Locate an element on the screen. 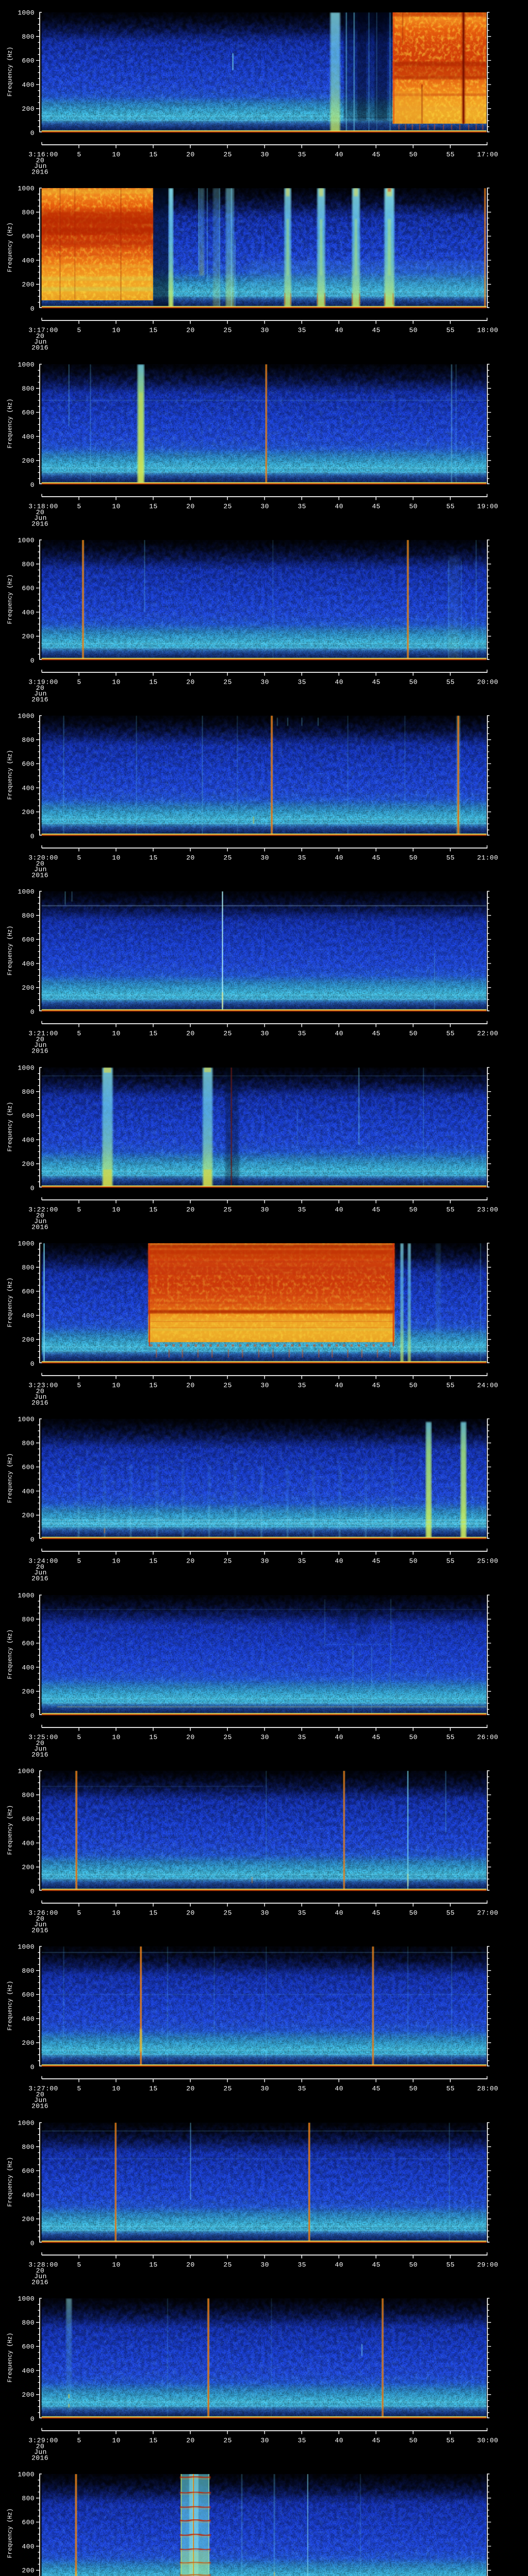 Image resolution: width=528 pixels, height=2576 pixels. svg-text: 17:00 is located at coordinates (487, 154).